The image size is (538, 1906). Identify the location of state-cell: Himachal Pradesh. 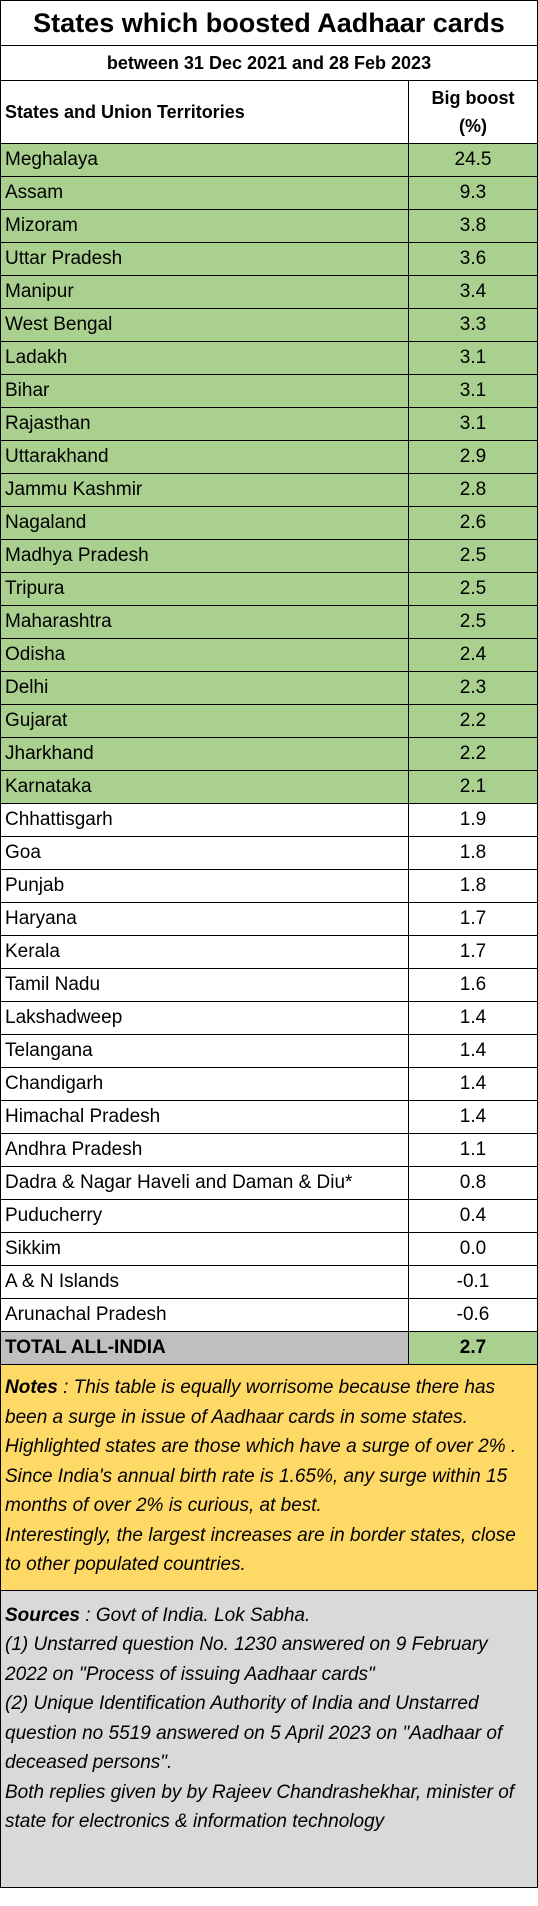
(205, 1117).